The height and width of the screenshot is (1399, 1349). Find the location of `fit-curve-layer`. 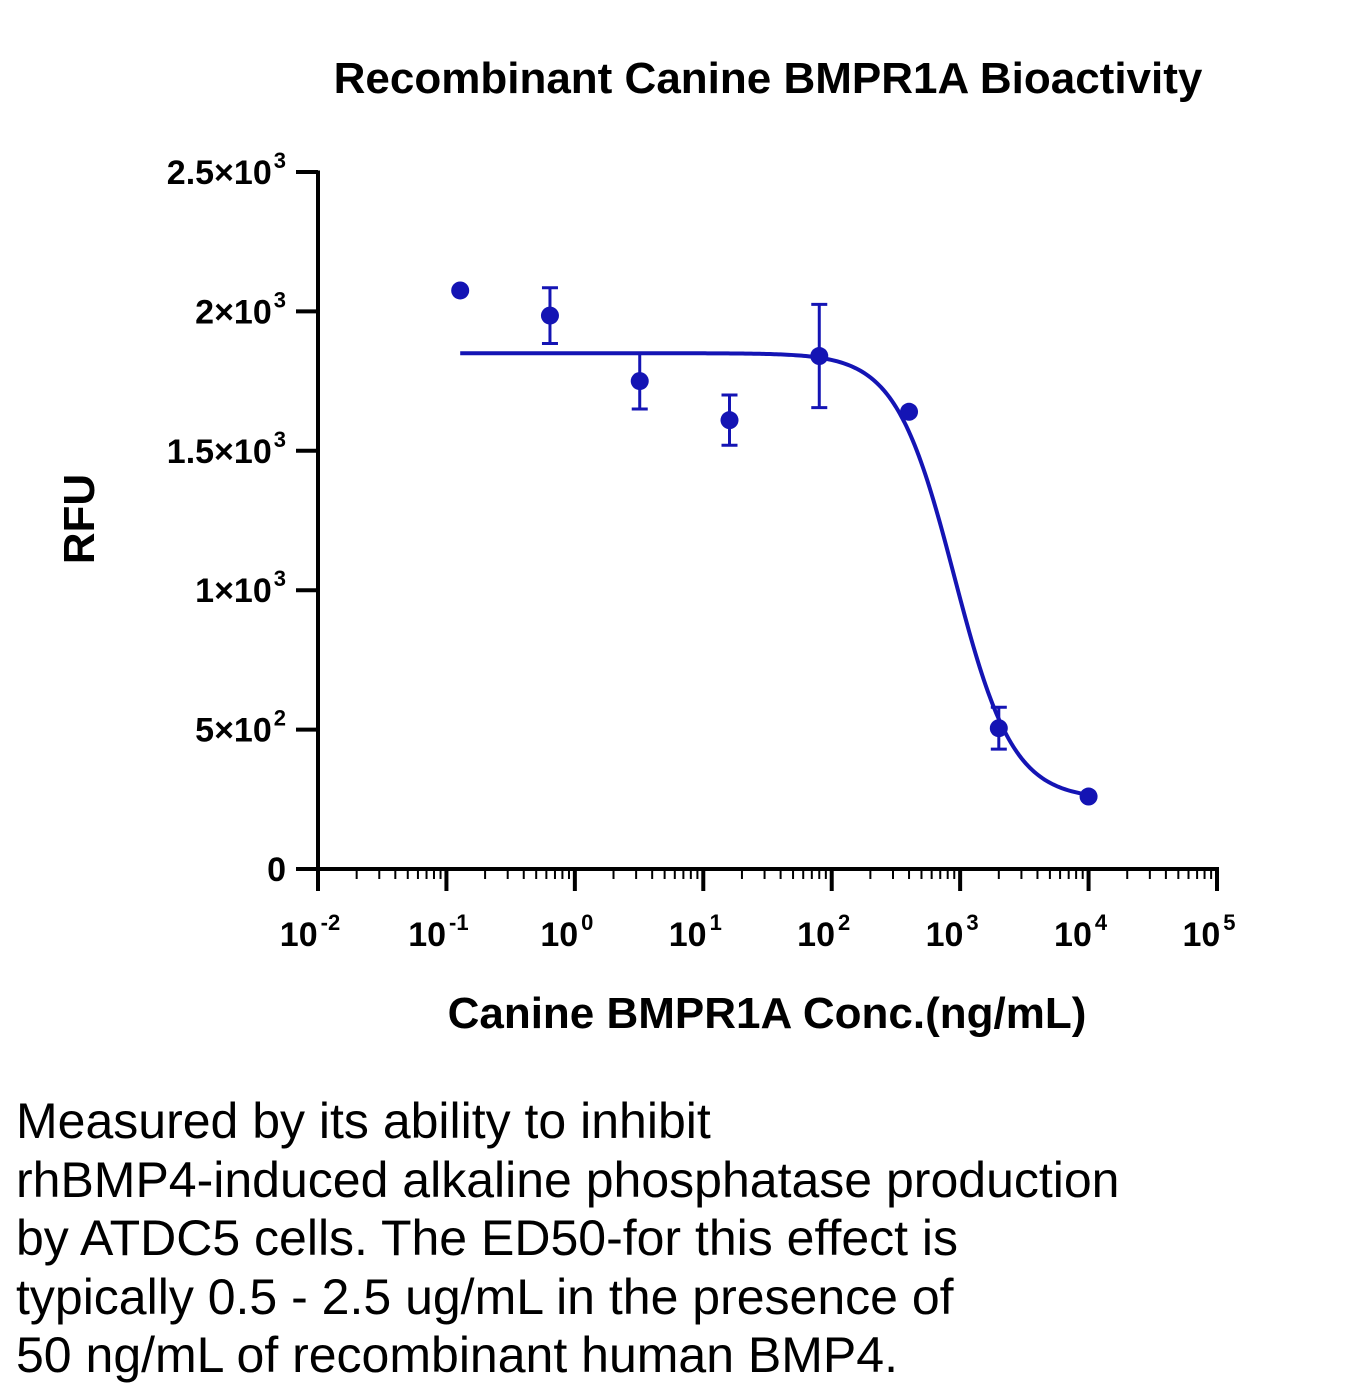

fit-curve-layer is located at coordinates (774, 574).